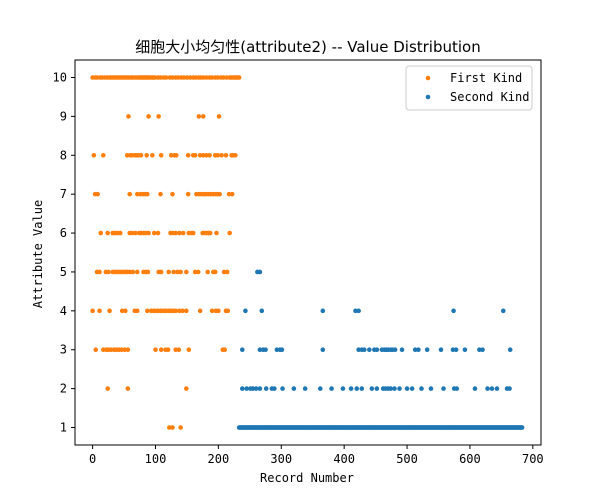 The width and height of the screenshot is (600, 500). Describe the element at coordinates (307, 478) in the screenshot. I see `x-axis-label: Record Number` at that location.